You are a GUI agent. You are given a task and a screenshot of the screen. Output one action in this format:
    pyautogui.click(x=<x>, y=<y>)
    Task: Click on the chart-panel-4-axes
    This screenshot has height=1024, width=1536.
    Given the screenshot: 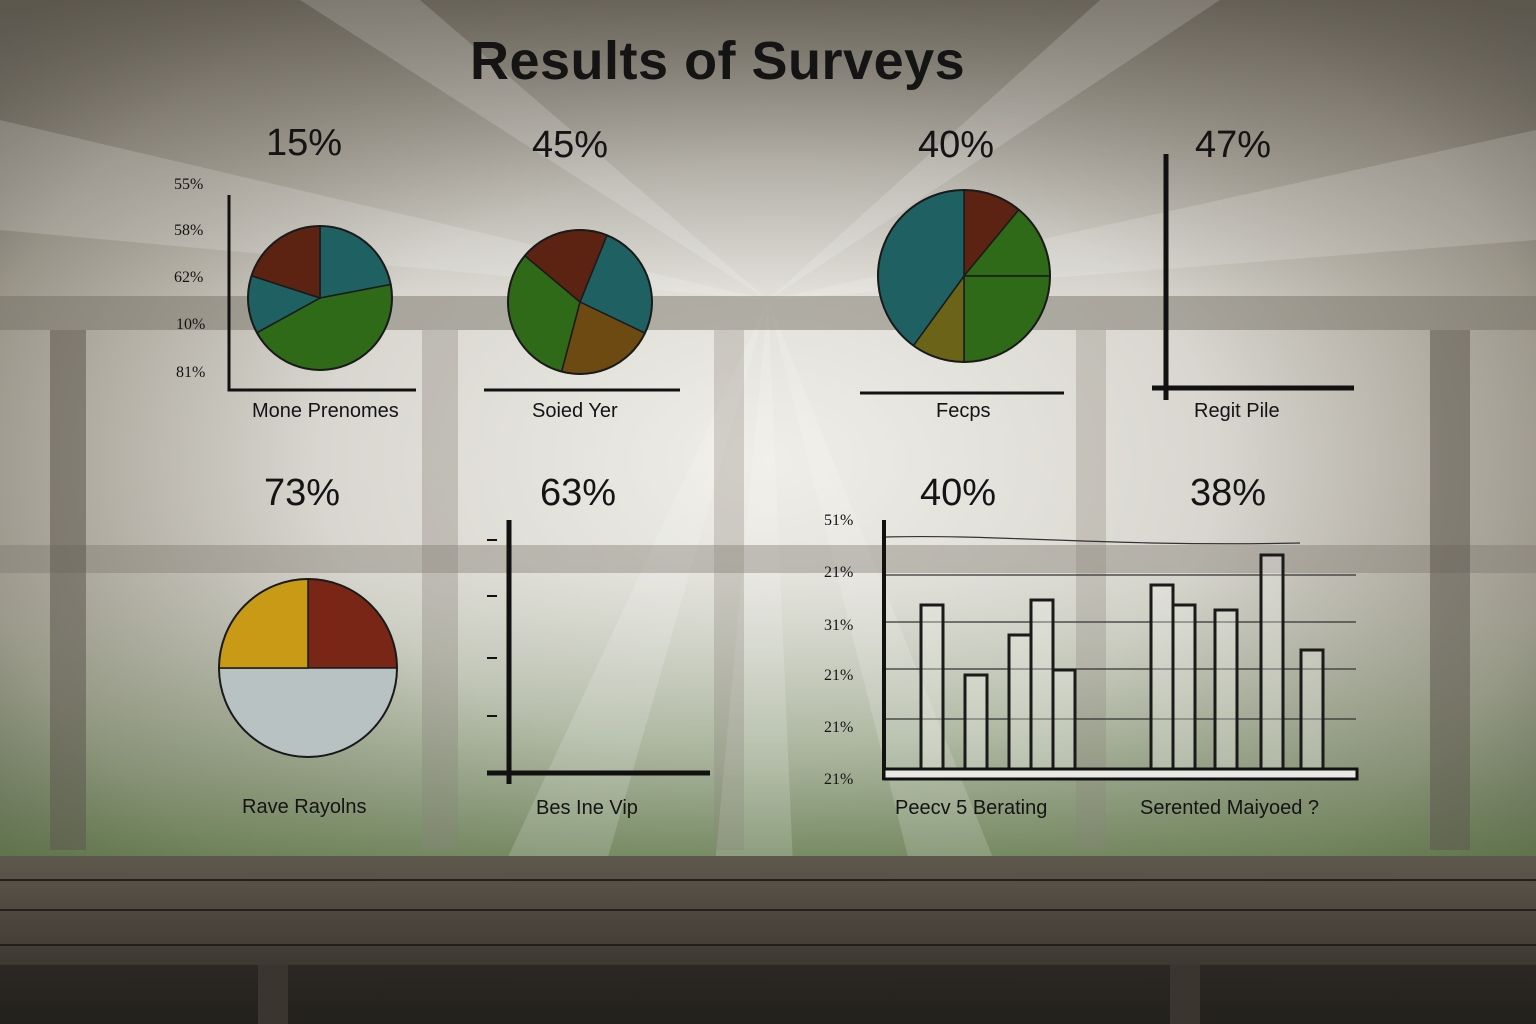 What is the action you would take?
    pyautogui.click(x=1253, y=277)
    